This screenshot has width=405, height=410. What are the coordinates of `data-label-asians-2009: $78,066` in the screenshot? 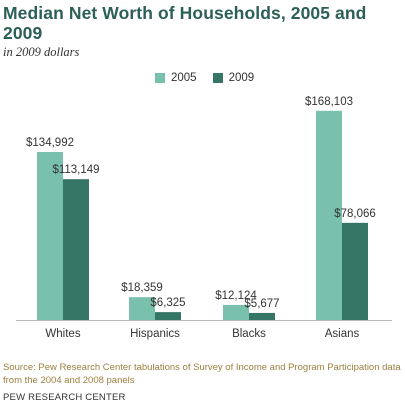 It's located at (355, 214).